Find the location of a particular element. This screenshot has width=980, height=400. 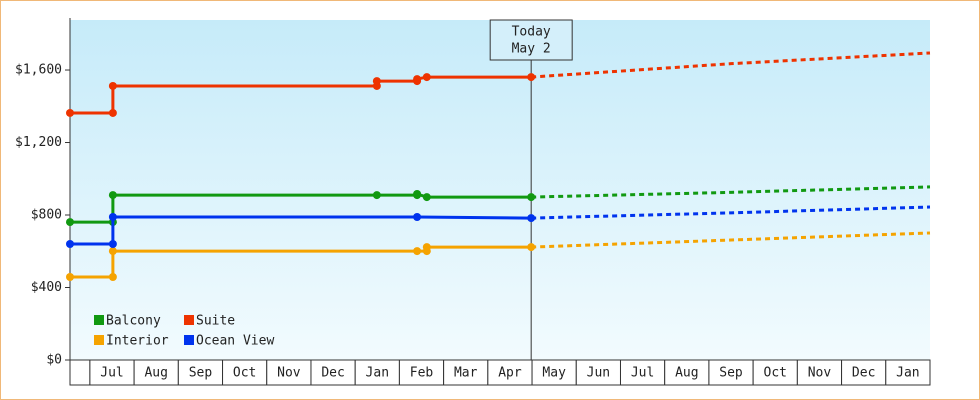

x-axis-cell is located at coordinates (80, 372).